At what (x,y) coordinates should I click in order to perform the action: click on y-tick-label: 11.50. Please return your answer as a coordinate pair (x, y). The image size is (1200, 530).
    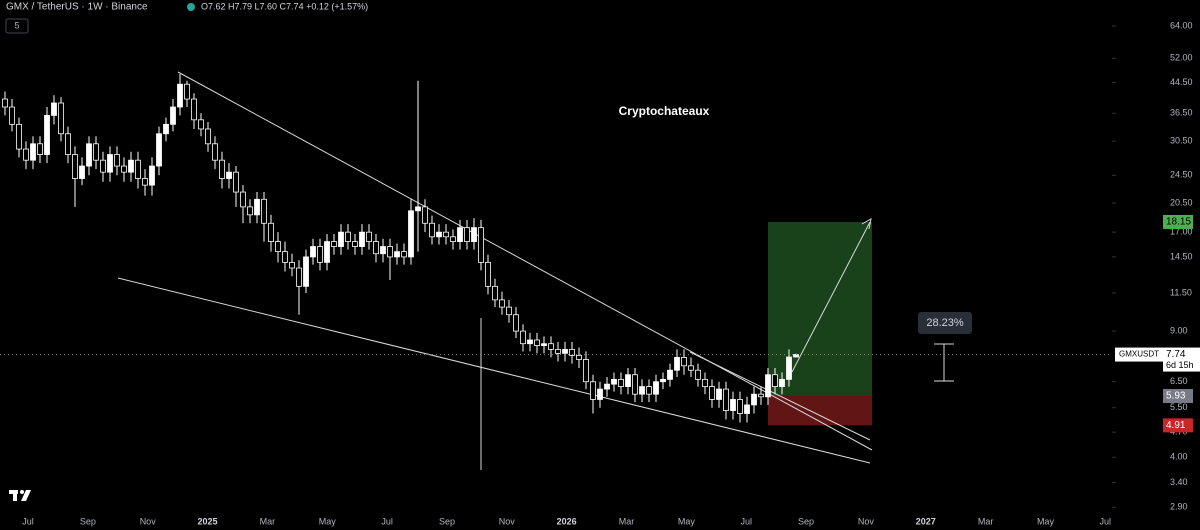
    Looking at the image, I should click on (1181, 292).